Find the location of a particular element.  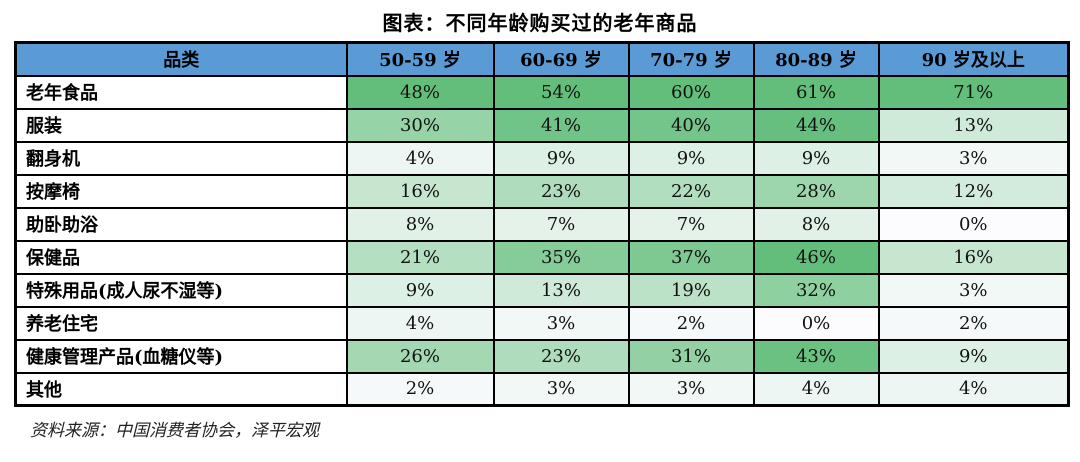

row-category: 养老住宅 is located at coordinates (181, 323).